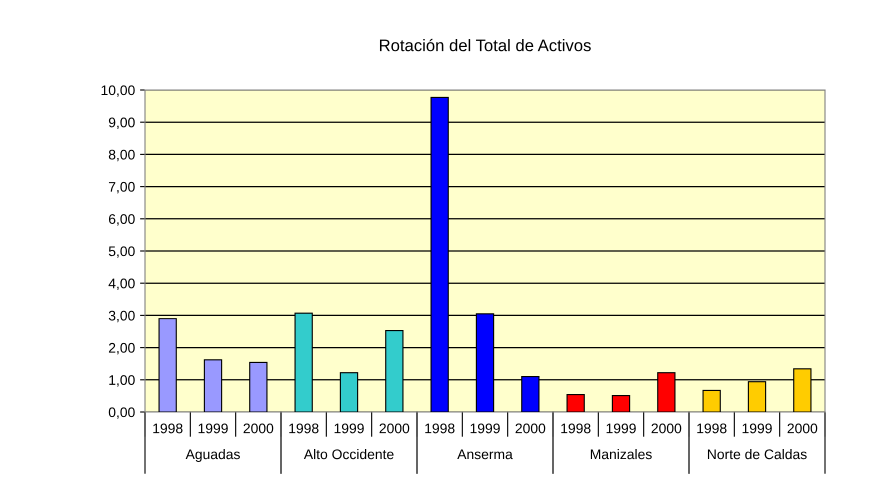  I want to click on y-tick-label: 4,00, so click(121, 284).